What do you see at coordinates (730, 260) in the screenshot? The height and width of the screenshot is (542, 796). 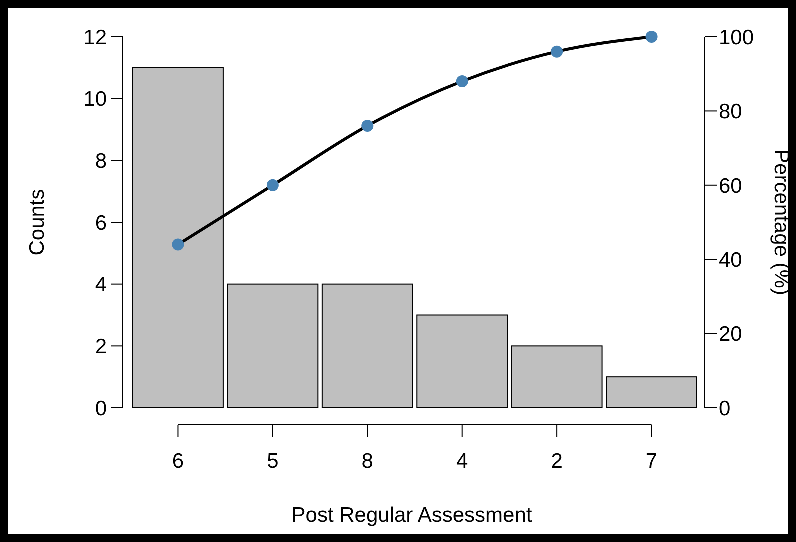 I see `y2-tick-label: 40` at bounding box center [730, 260].